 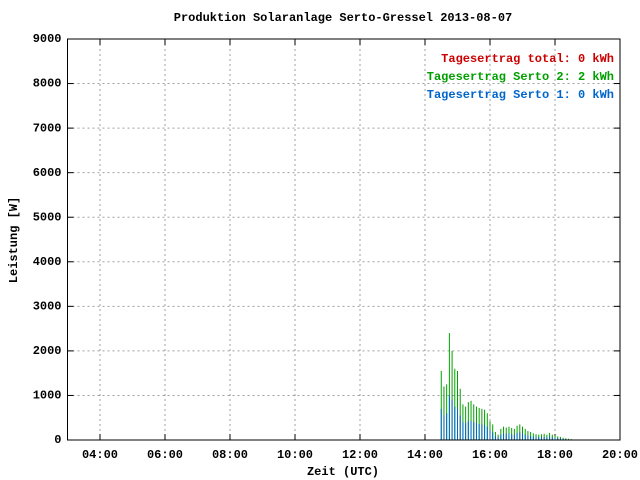 What do you see at coordinates (57, 440) in the screenshot?
I see `y-tick-label: 0` at bounding box center [57, 440].